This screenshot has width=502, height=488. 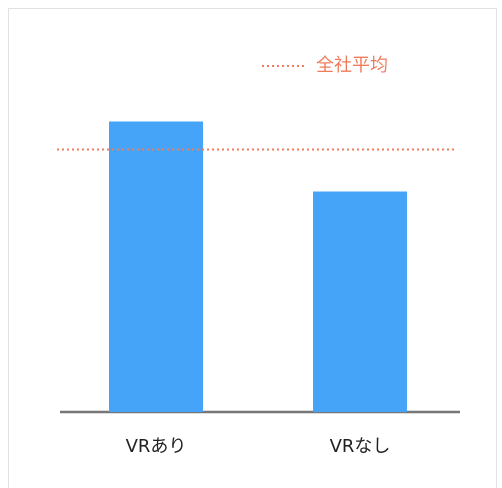 What do you see at coordinates (352, 65) in the screenshot?
I see `legend-label: 全社平均` at bounding box center [352, 65].